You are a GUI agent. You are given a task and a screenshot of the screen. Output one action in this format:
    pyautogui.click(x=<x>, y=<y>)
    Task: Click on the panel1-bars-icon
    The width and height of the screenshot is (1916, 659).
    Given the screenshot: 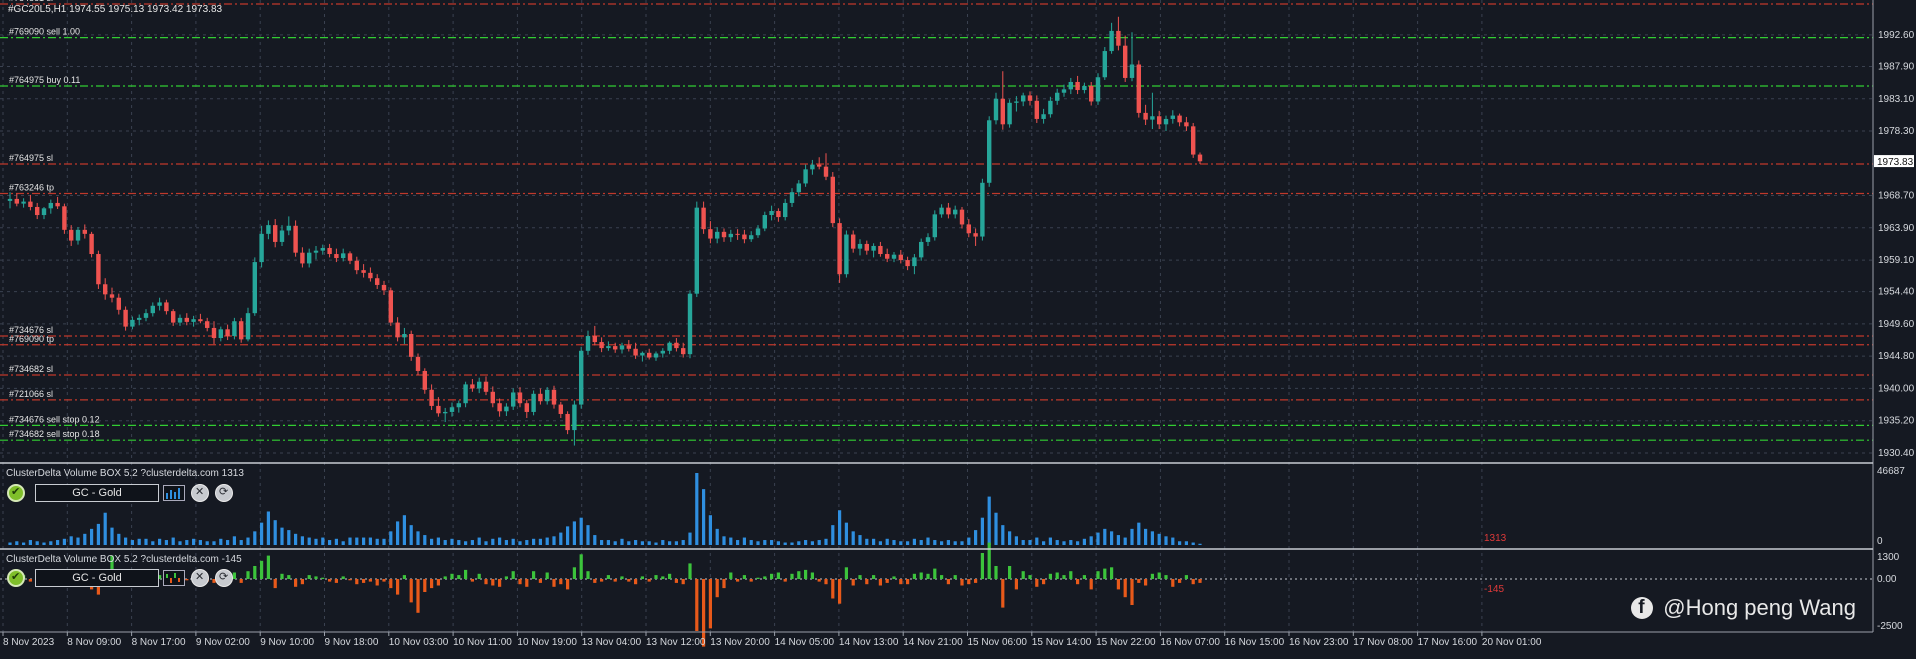 What is the action you would take?
    pyautogui.click(x=174, y=493)
    